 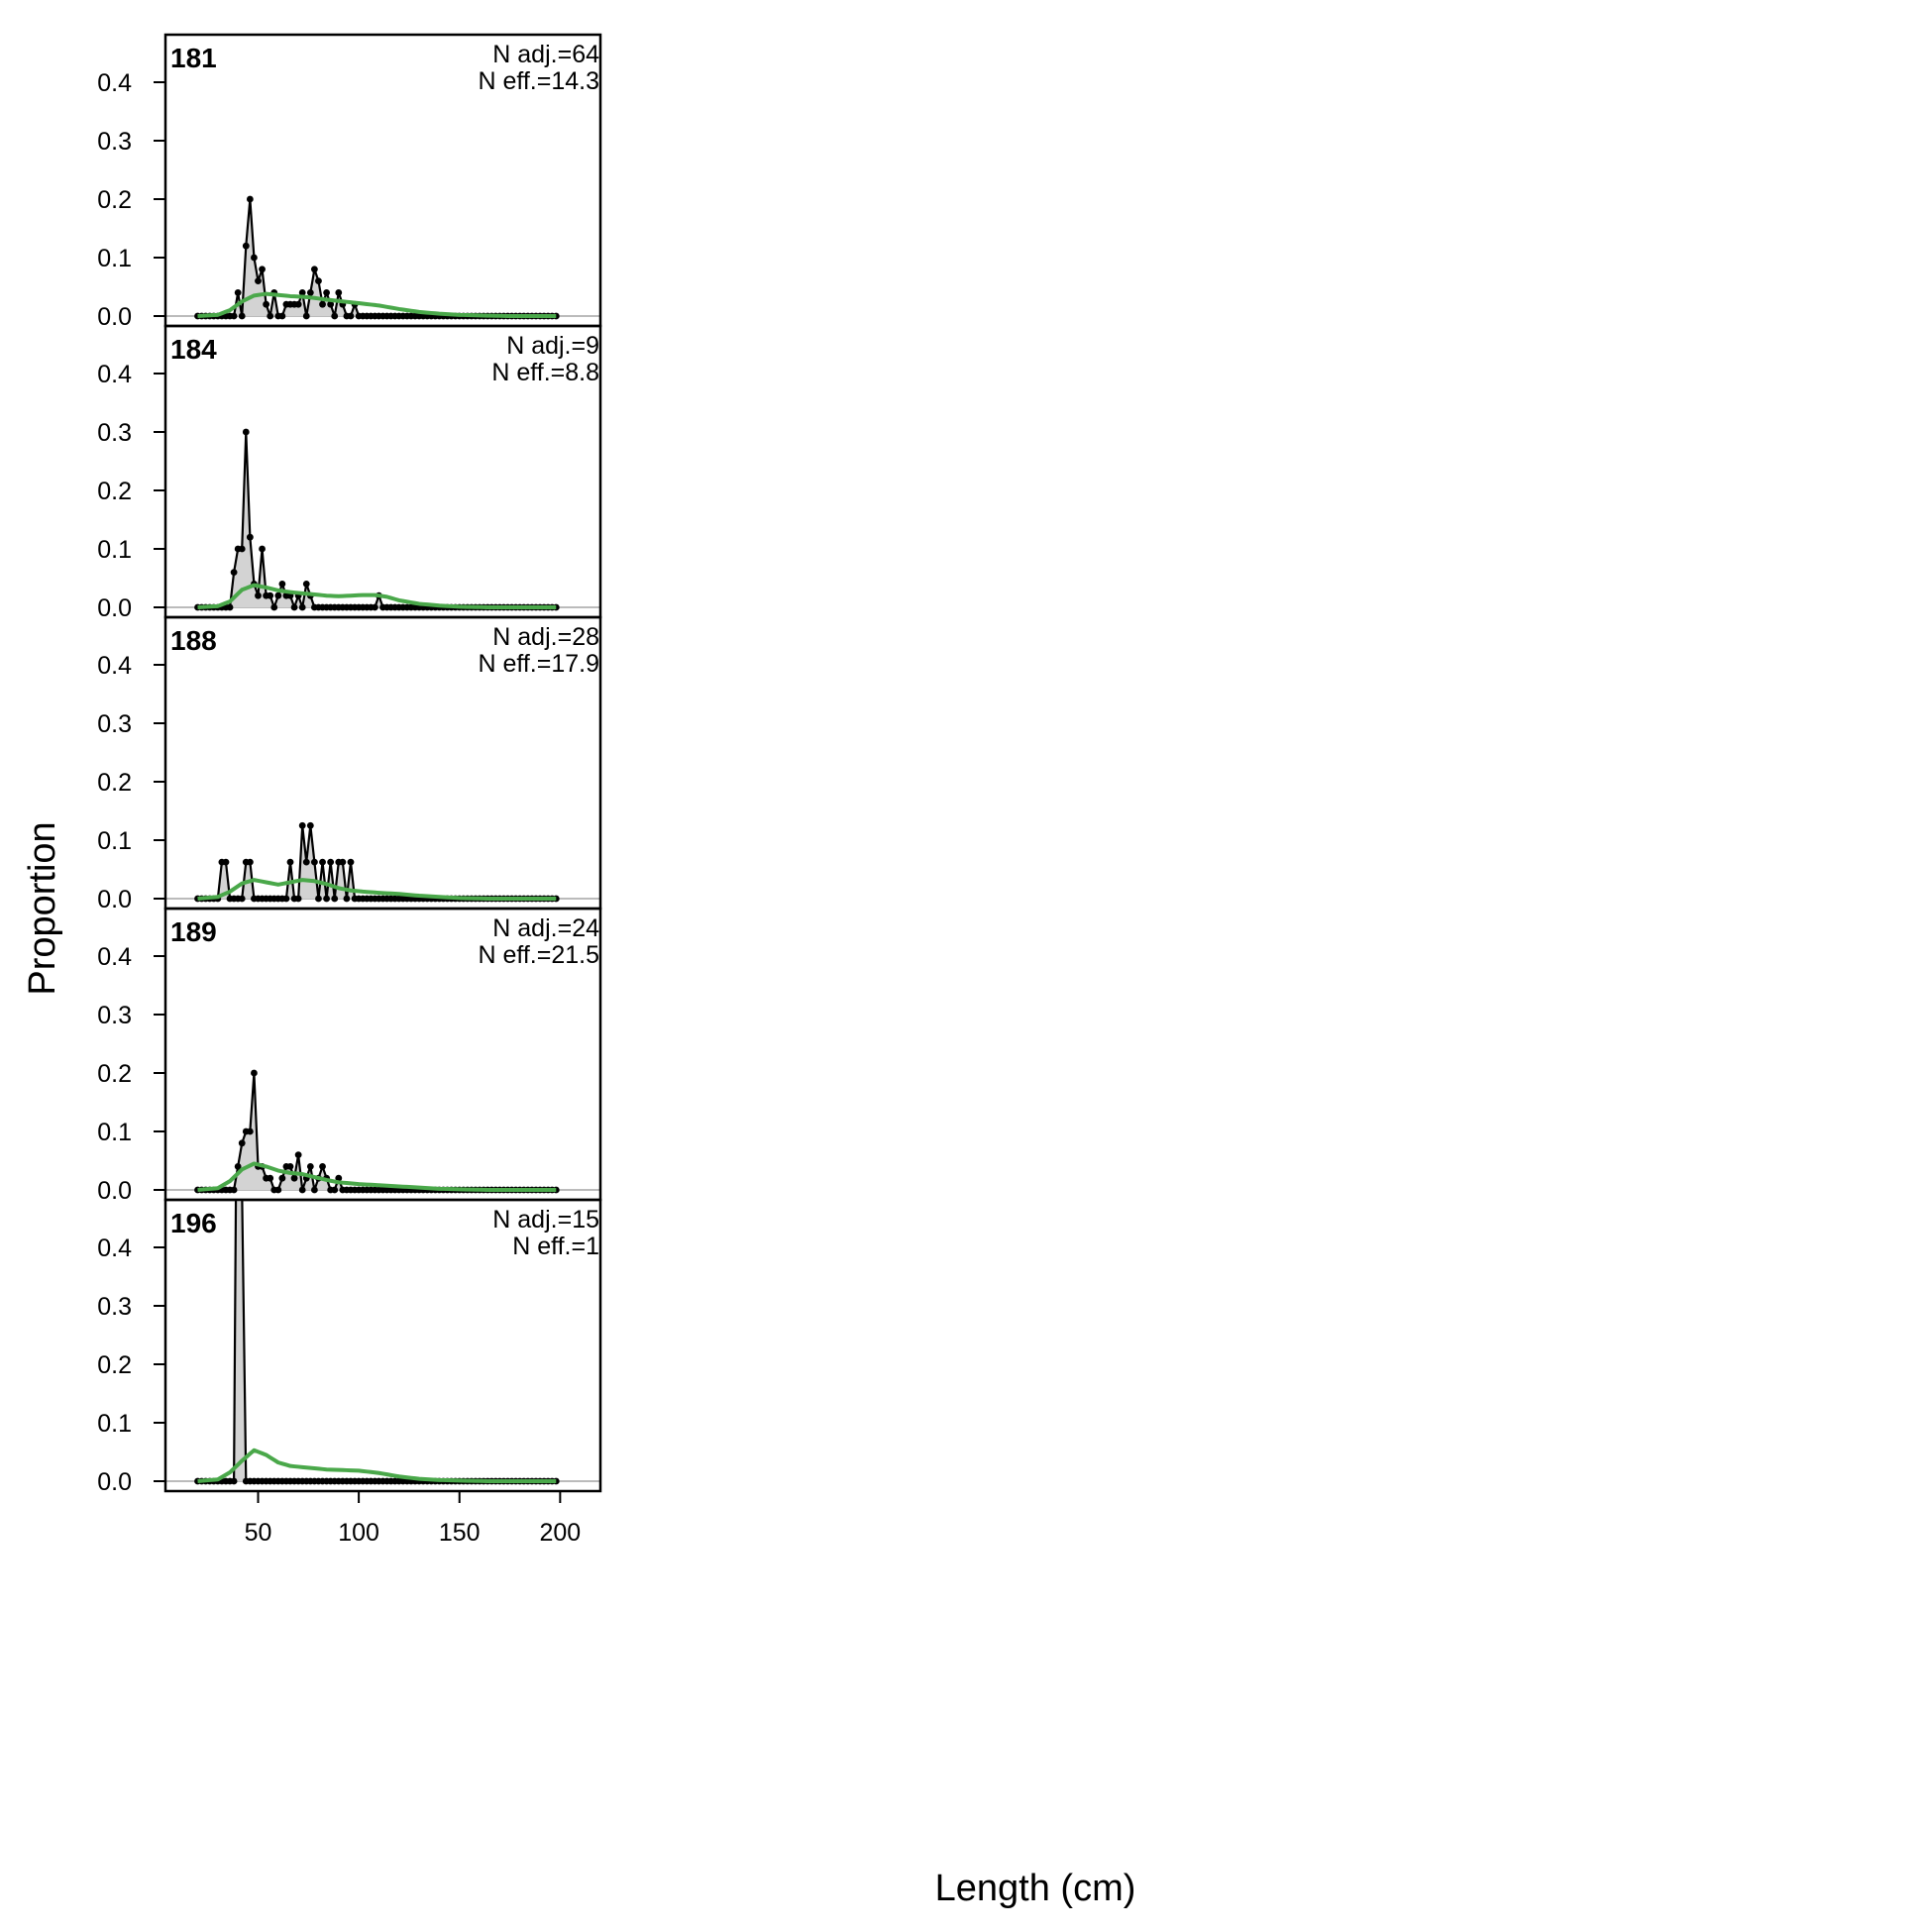 I want to click on x-axis-title: Length (cm), so click(x=1035, y=1888).